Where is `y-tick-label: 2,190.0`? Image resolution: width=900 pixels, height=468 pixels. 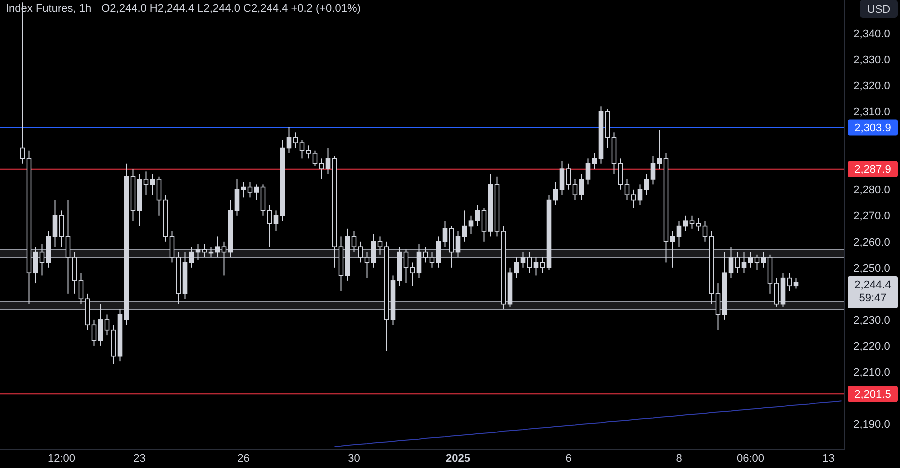
y-tick-label: 2,190.0 is located at coordinates (872, 424).